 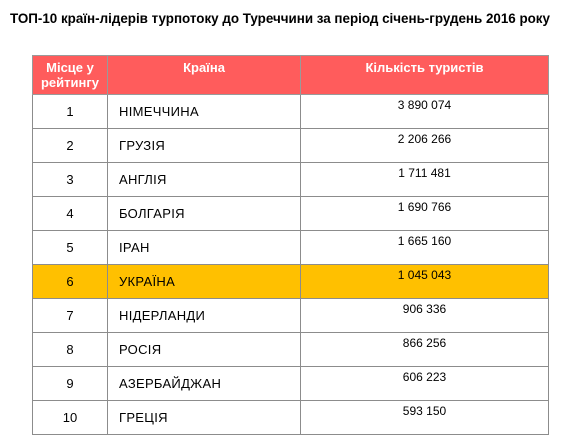 I want to click on country-cell: ГРУЗІЯ, so click(x=204, y=145).